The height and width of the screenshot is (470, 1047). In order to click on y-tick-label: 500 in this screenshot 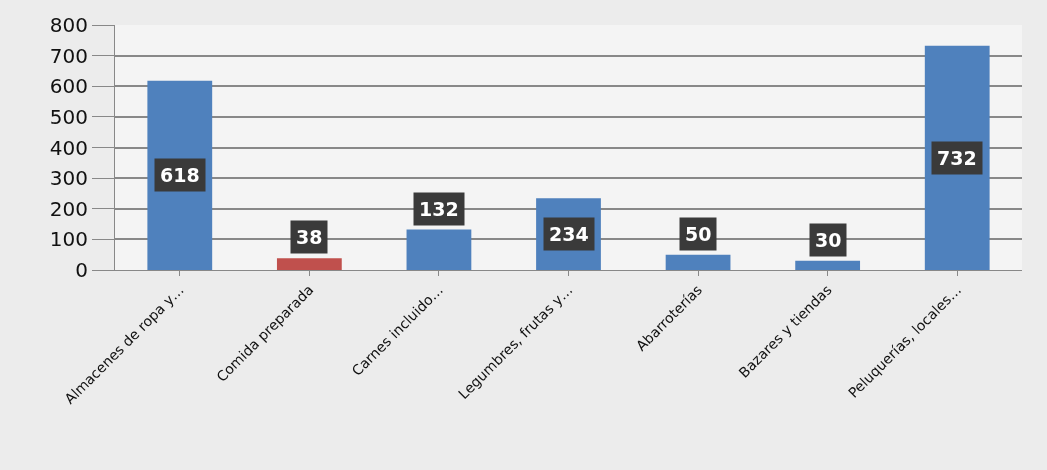, I will do `click(68, 116)`.